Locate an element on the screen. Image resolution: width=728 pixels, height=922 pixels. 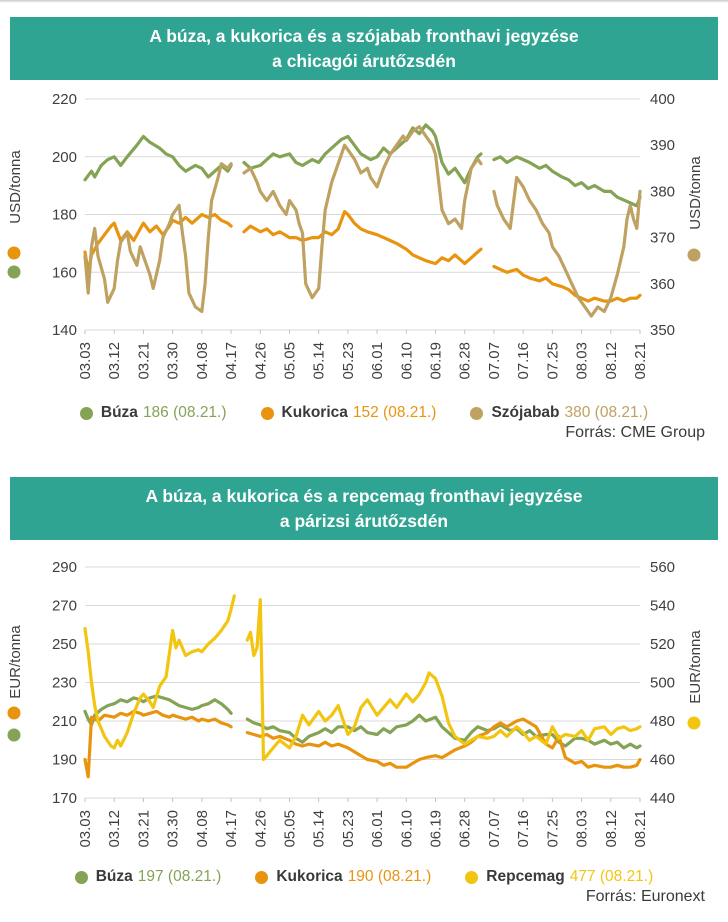
legend-item-kukorica: Kukorica 190 (08.21.) is located at coordinates (343, 877).